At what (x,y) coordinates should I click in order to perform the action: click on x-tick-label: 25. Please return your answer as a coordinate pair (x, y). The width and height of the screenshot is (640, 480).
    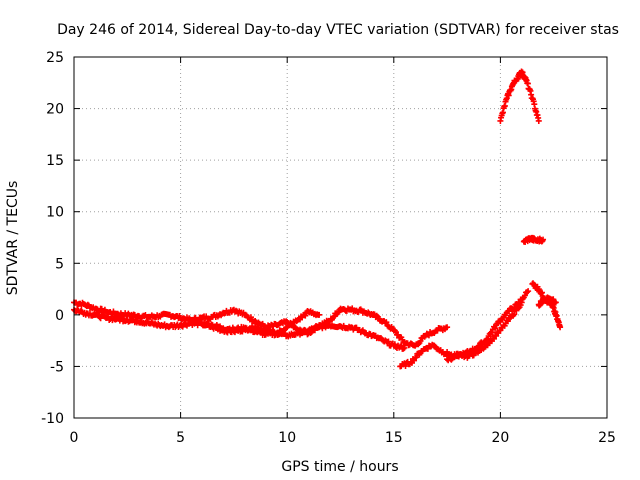
    Looking at the image, I should click on (607, 438).